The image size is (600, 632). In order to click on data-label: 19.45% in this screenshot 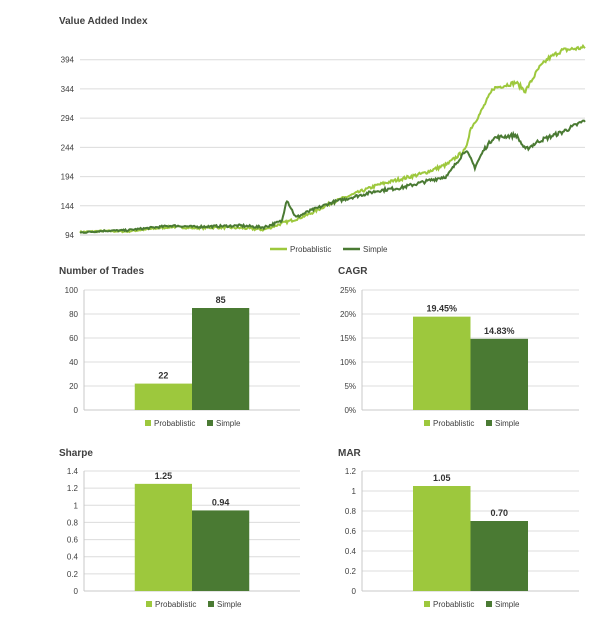, I will do `click(441, 309)`.